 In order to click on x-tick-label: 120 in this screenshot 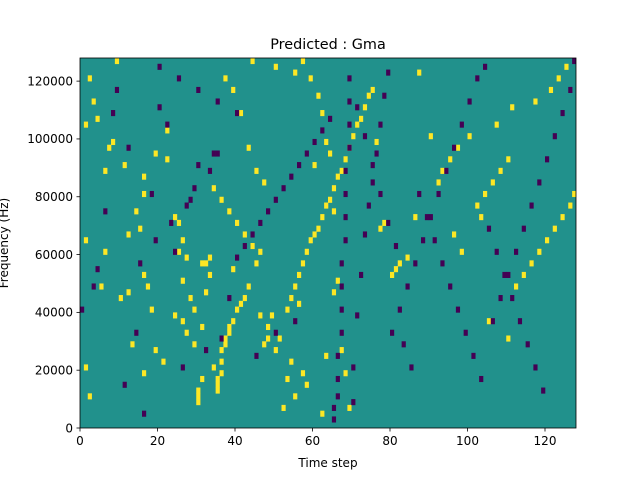, I will do `click(545, 441)`.